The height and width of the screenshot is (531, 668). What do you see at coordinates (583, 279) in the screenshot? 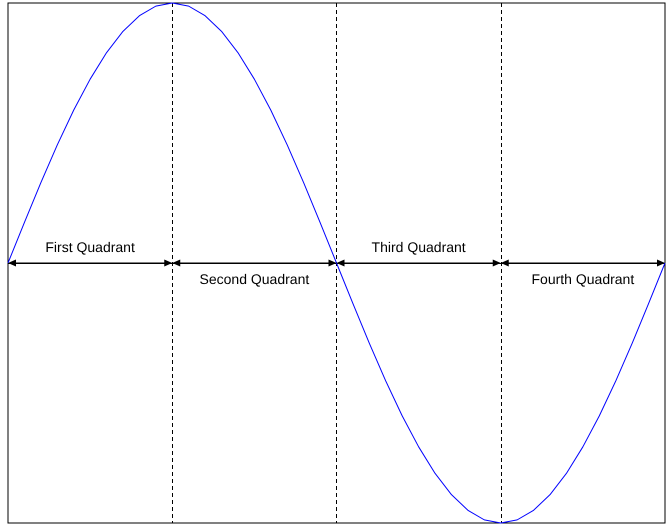
I see `annotation: Fourth Quadrant` at bounding box center [583, 279].